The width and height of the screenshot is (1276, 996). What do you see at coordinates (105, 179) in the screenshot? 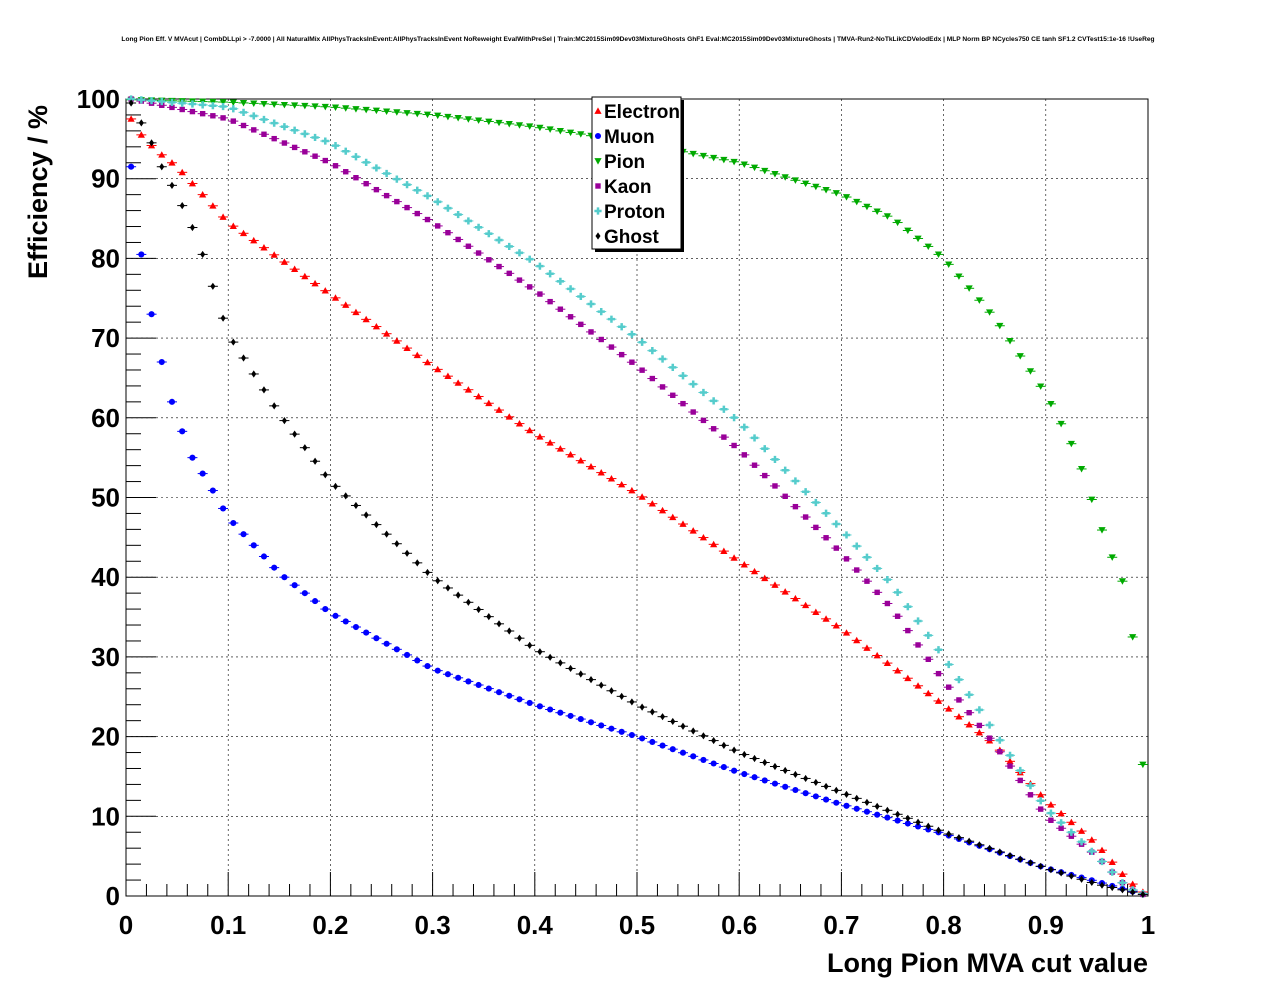
I see `y-tick-label: 90` at bounding box center [105, 179].